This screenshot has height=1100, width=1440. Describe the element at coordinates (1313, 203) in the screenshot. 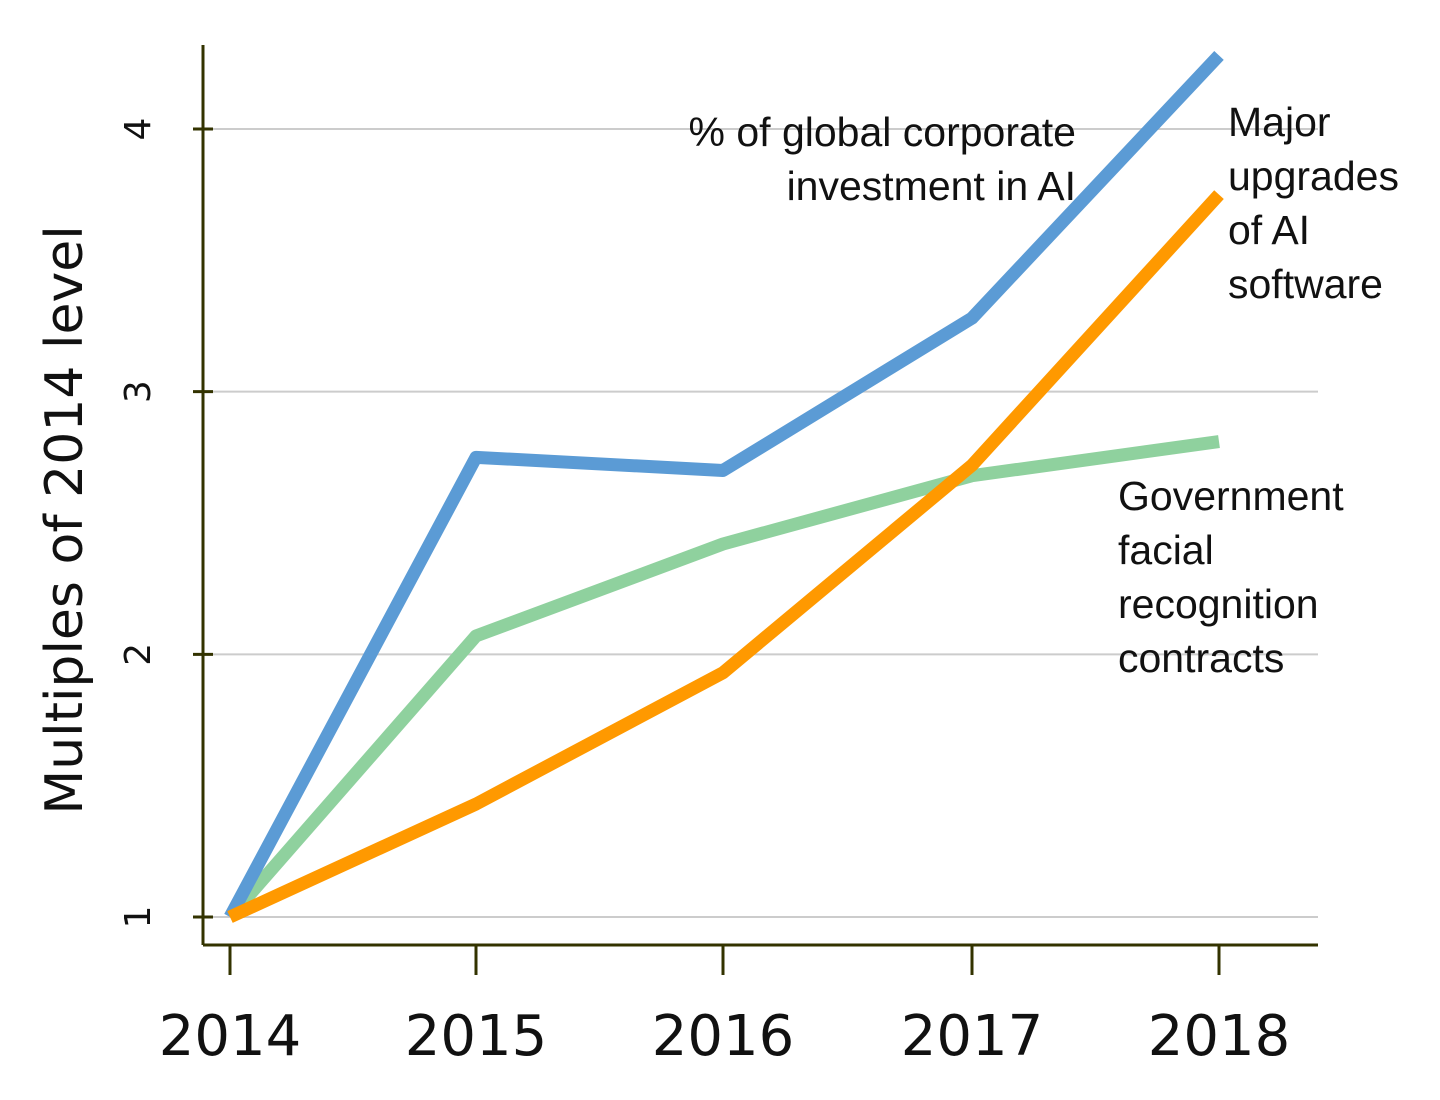

I see `series-label-2: Major upgrades of AI software` at that location.